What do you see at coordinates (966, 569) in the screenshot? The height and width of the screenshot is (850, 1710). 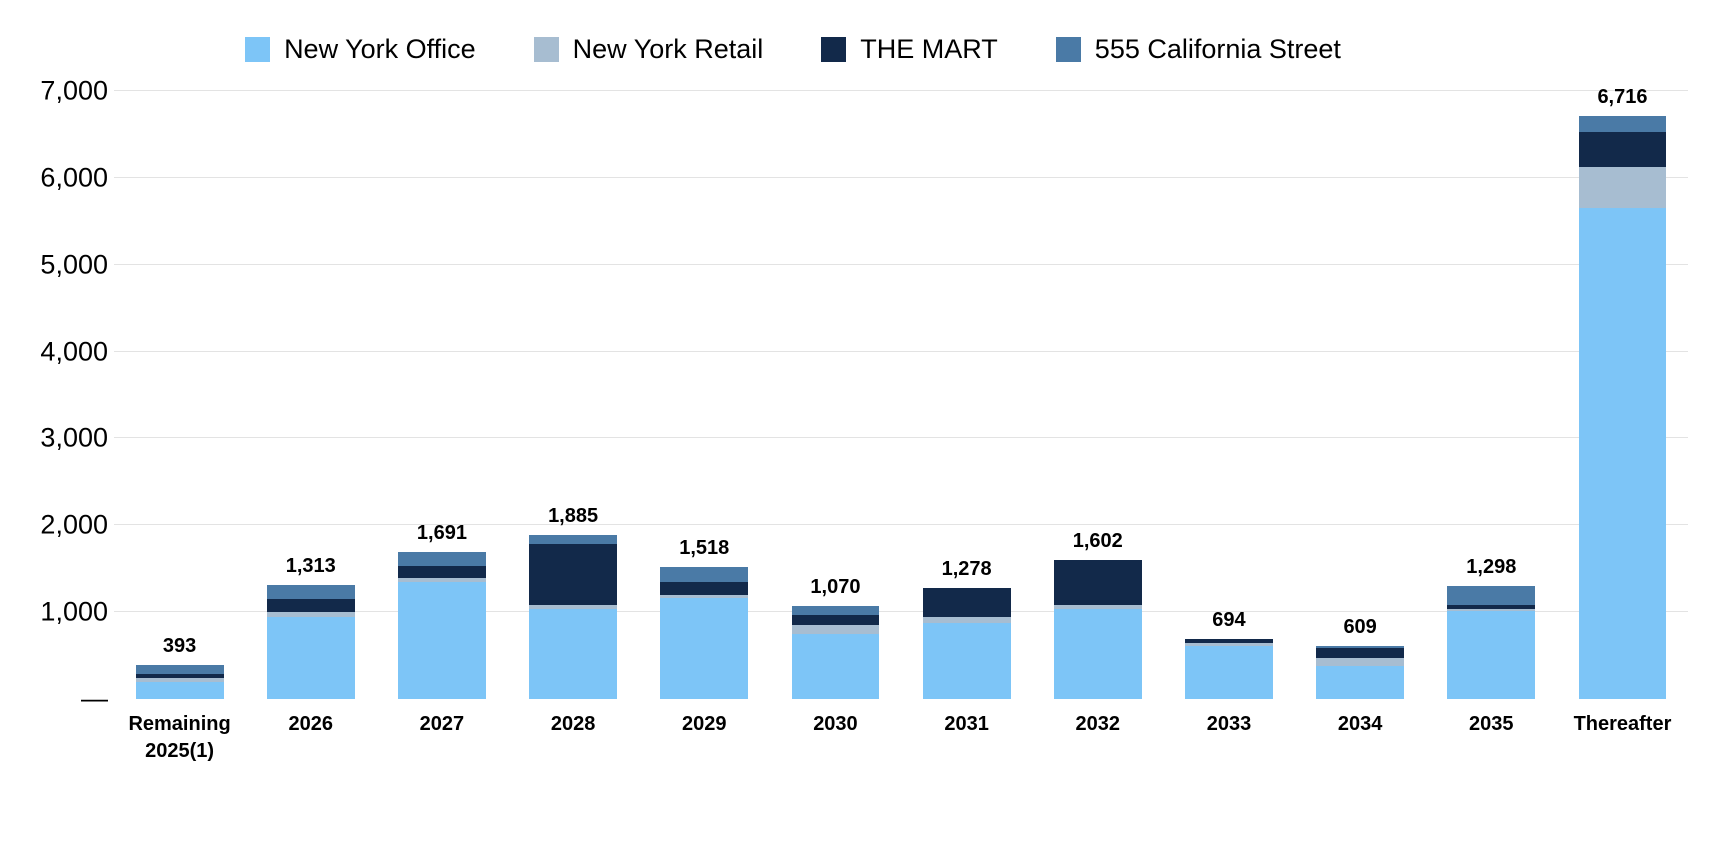 I see `bar-total-label: 1,278` at bounding box center [966, 569].